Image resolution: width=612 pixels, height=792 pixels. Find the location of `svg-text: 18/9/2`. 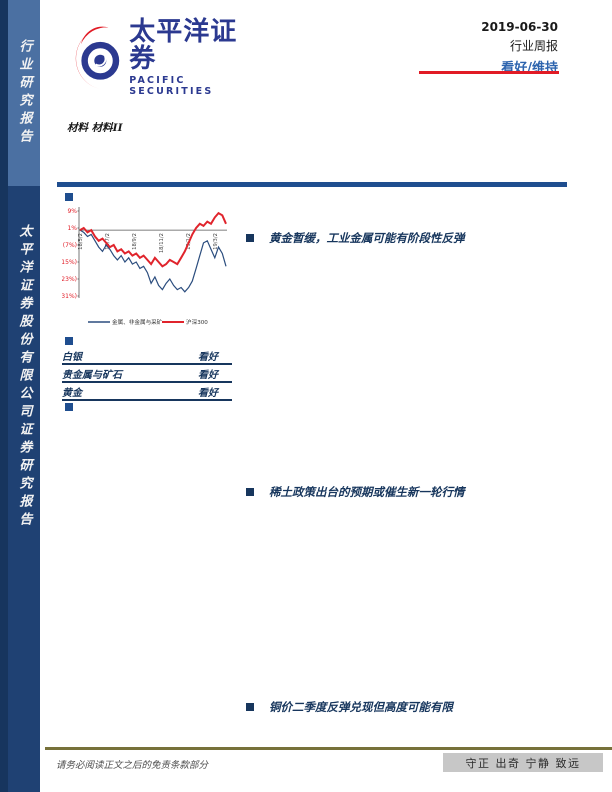

svg-text: 18/9/2 is located at coordinates (135, 241).